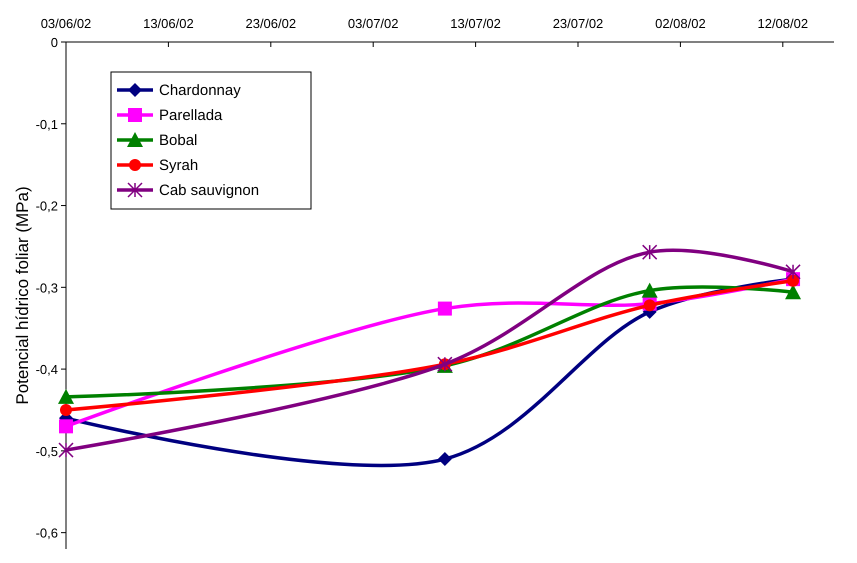 This screenshot has width=857, height=563. What do you see at coordinates (178, 165) in the screenshot?
I see `legend-label: Syrah` at bounding box center [178, 165].